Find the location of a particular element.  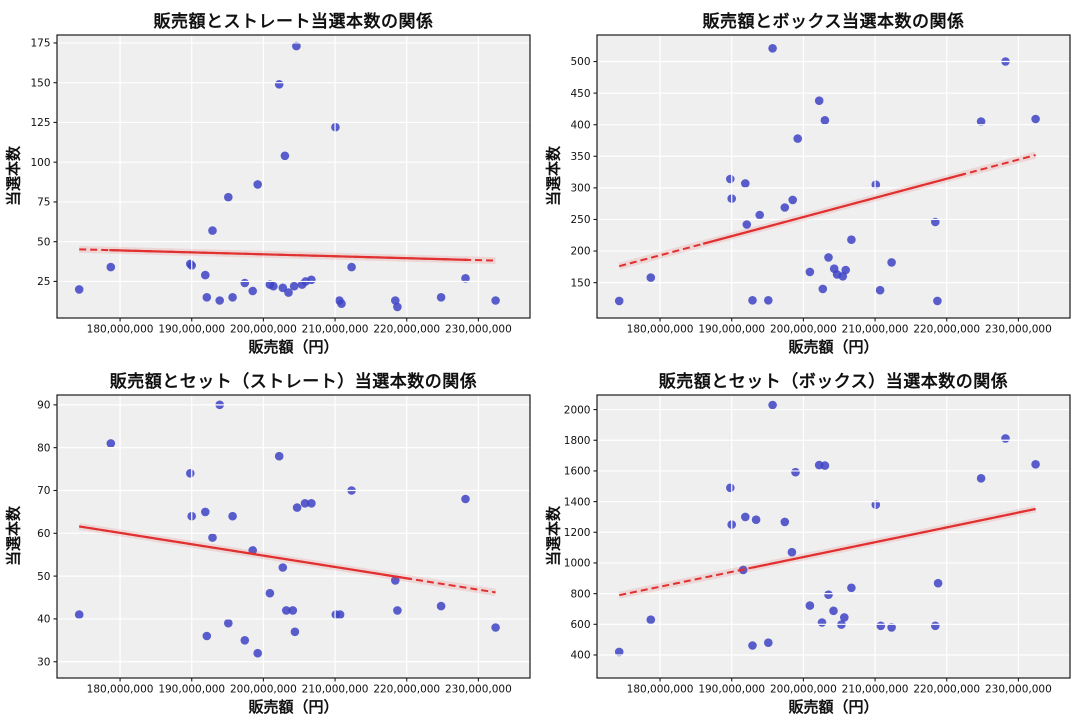

y-tick-label: 2000 is located at coordinates (577, 410).